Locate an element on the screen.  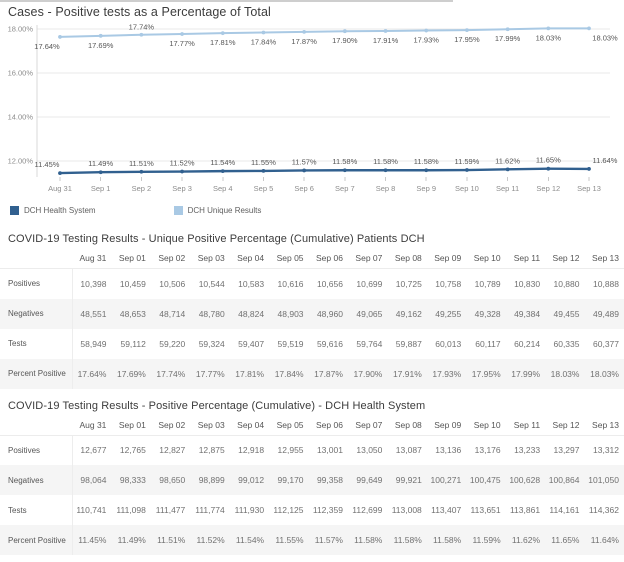
table-cell: 59,519 is located at coordinates (290, 343).